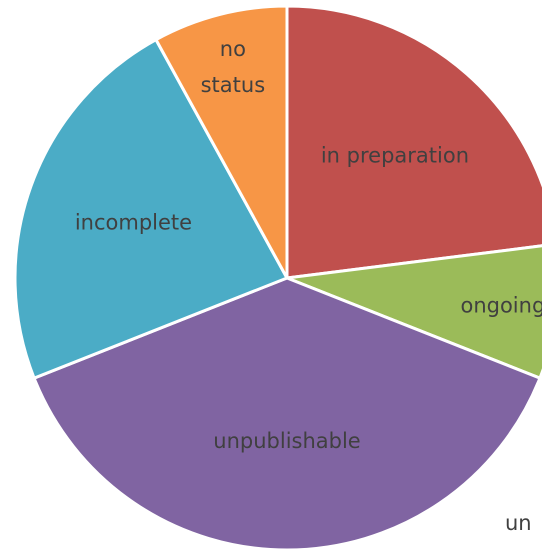 The width and height of the screenshot is (542, 550). I want to click on annotation: un, so click(518, 523).